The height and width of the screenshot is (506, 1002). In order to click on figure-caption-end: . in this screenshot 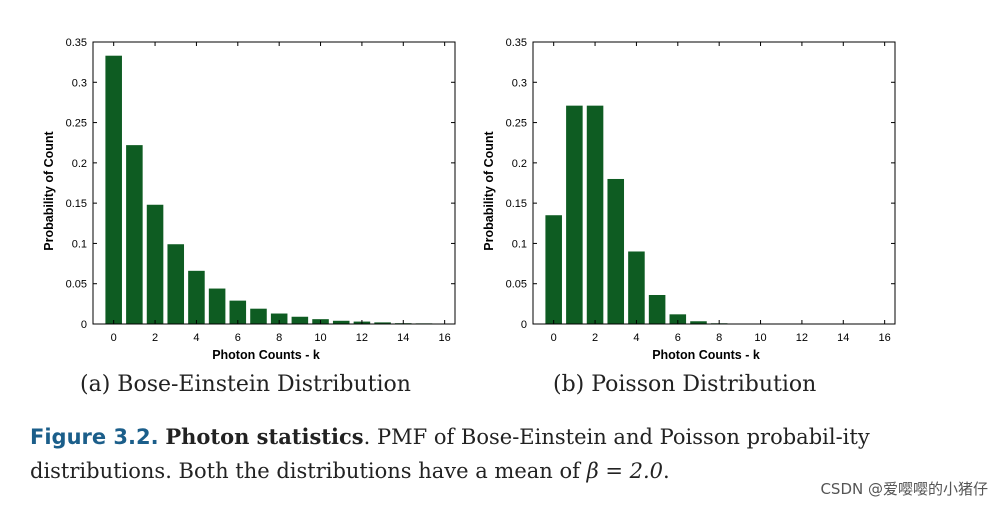, I will do `click(666, 471)`.